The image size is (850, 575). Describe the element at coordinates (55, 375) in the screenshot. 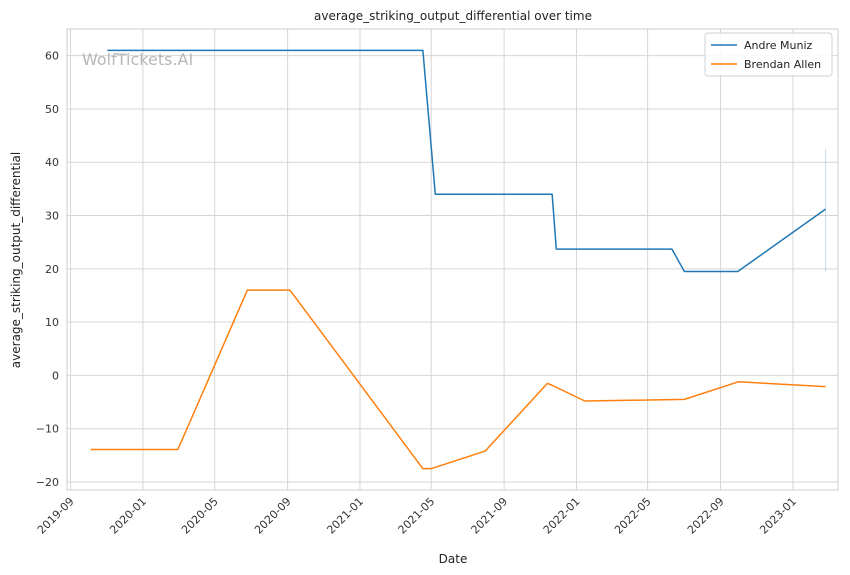

I see `y-tick-label: 0` at that location.